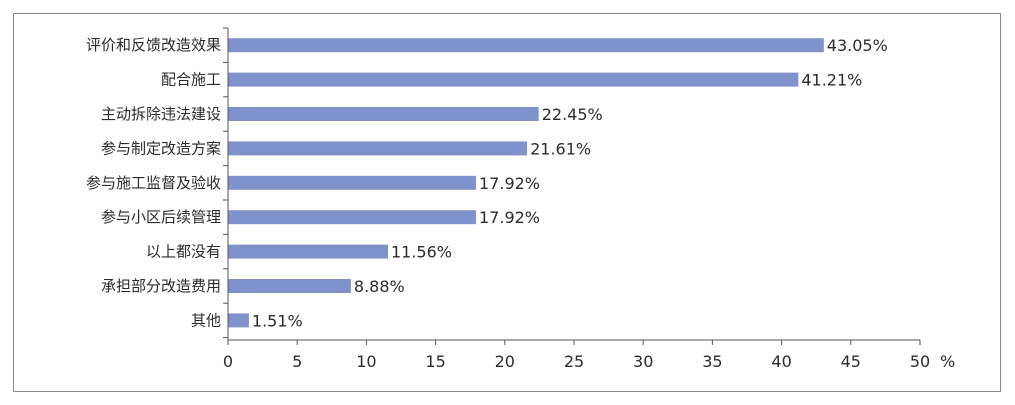 This screenshot has height=405, width=1015. Describe the element at coordinates (191, 80) in the screenshot. I see `category-label: 配合施工` at that location.